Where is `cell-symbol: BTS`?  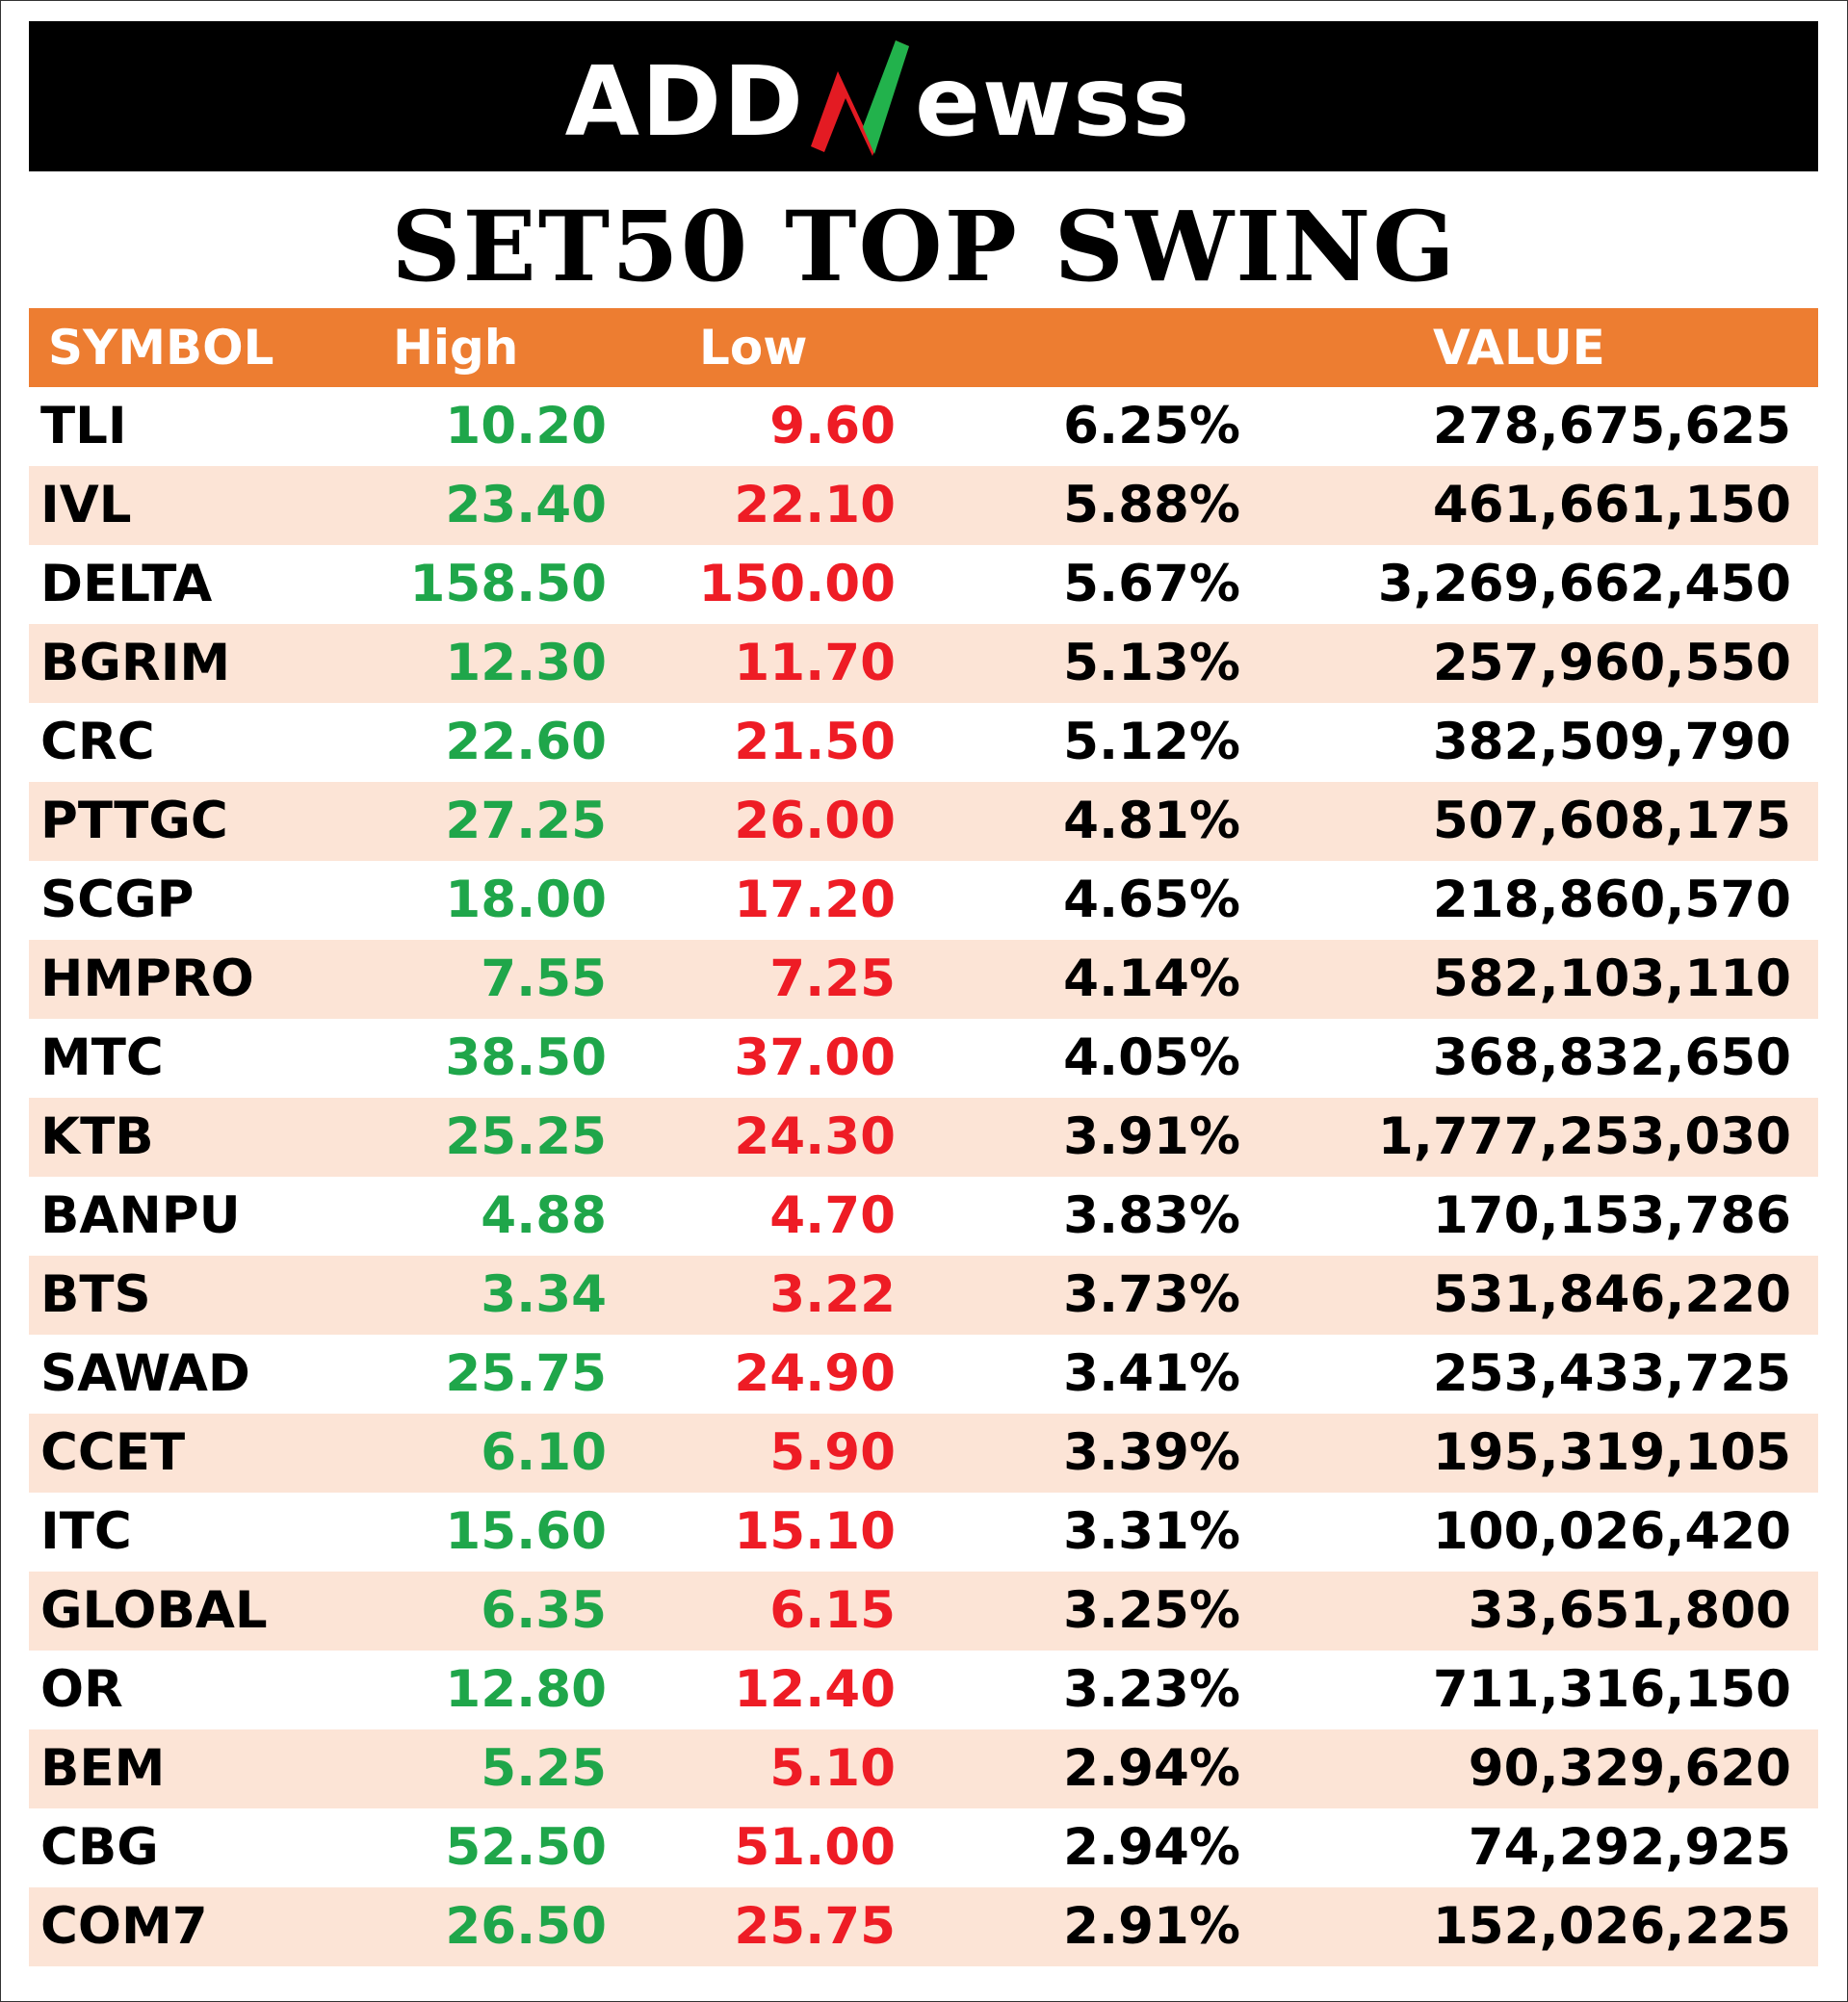
cell-symbol: BTS is located at coordinates (96, 1294).